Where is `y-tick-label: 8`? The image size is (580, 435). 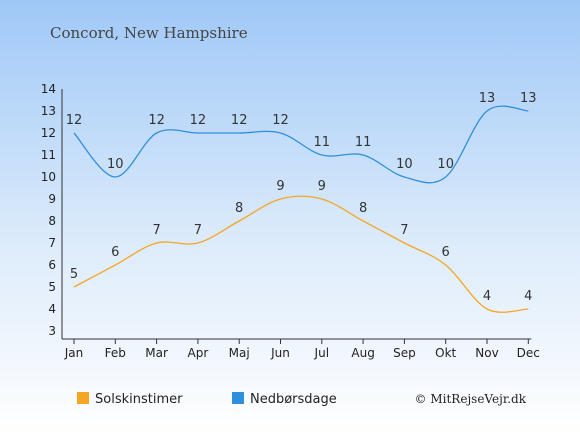
y-tick-label: 8 is located at coordinates (52, 221).